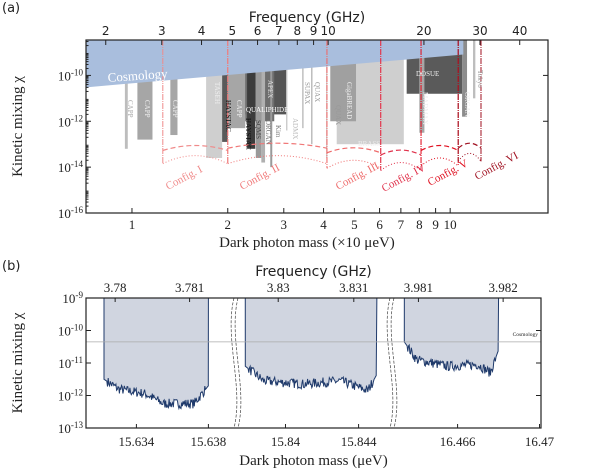 This screenshot has height=472, width=600. What do you see at coordinates (184, 177) in the screenshot?
I see `config-label: Config. I` at bounding box center [184, 177].